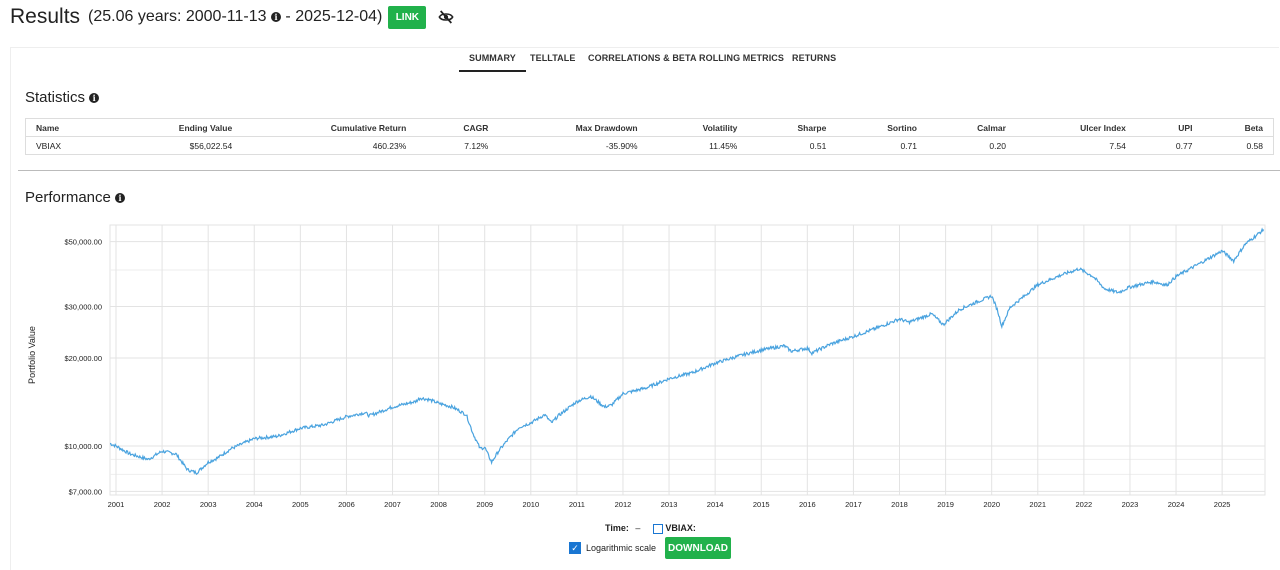 Image resolution: width=1280 pixels, height=570 pixels. I want to click on x-tick-label: 2010, so click(530, 504).